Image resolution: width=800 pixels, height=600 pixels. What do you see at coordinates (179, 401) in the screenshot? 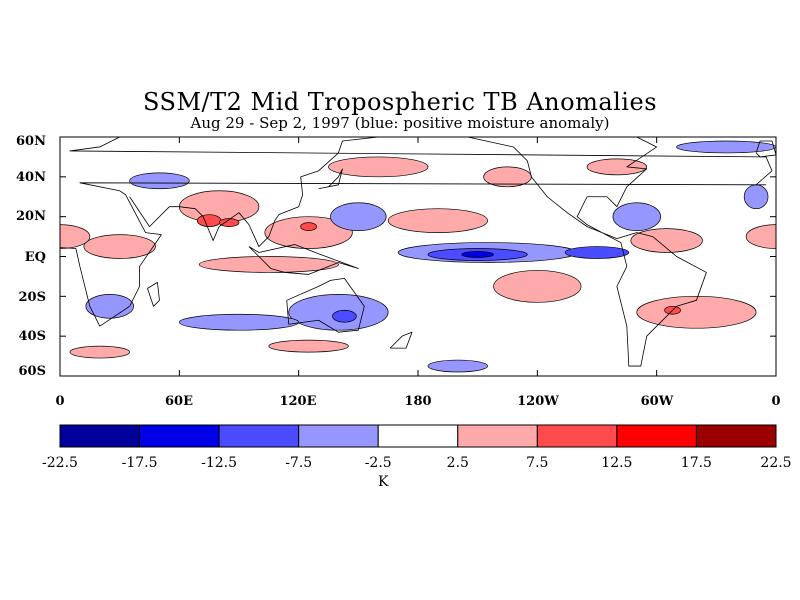
I see `lon-label-60e: 60E` at bounding box center [179, 401].